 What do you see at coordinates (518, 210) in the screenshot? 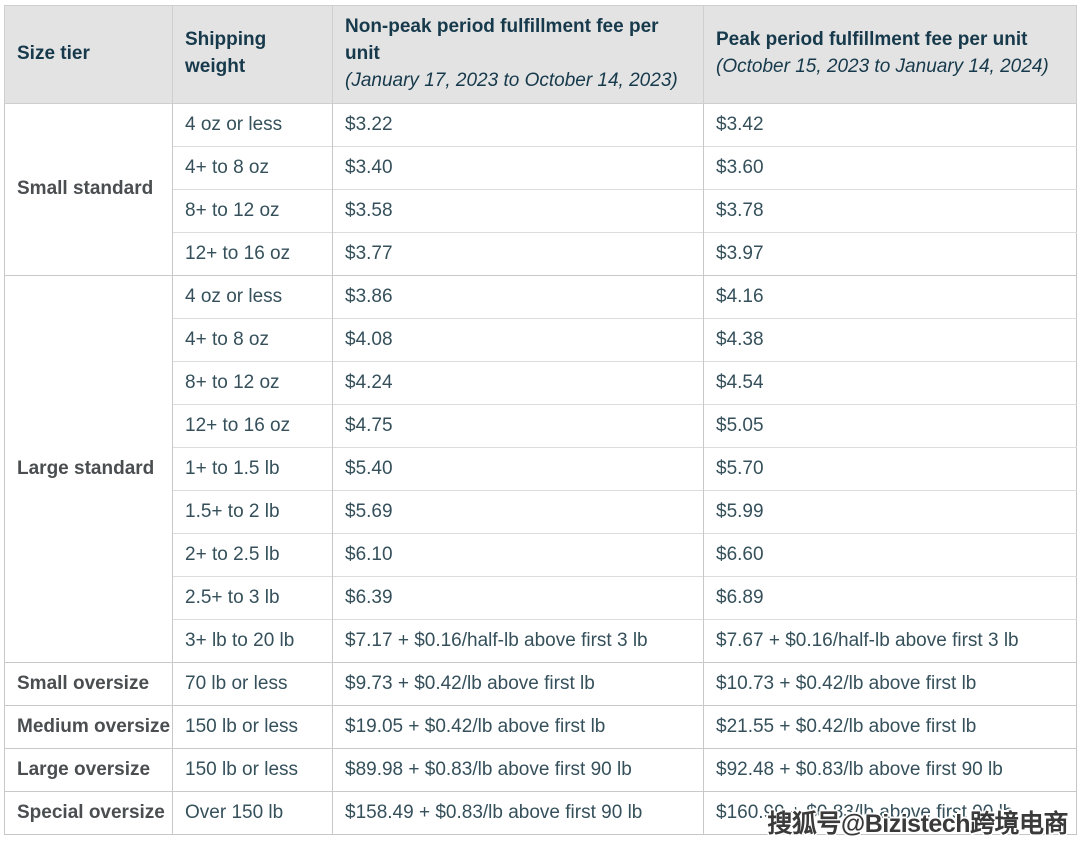
I see `nonpeak-fee-cell: $3.58` at bounding box center [518, 210].